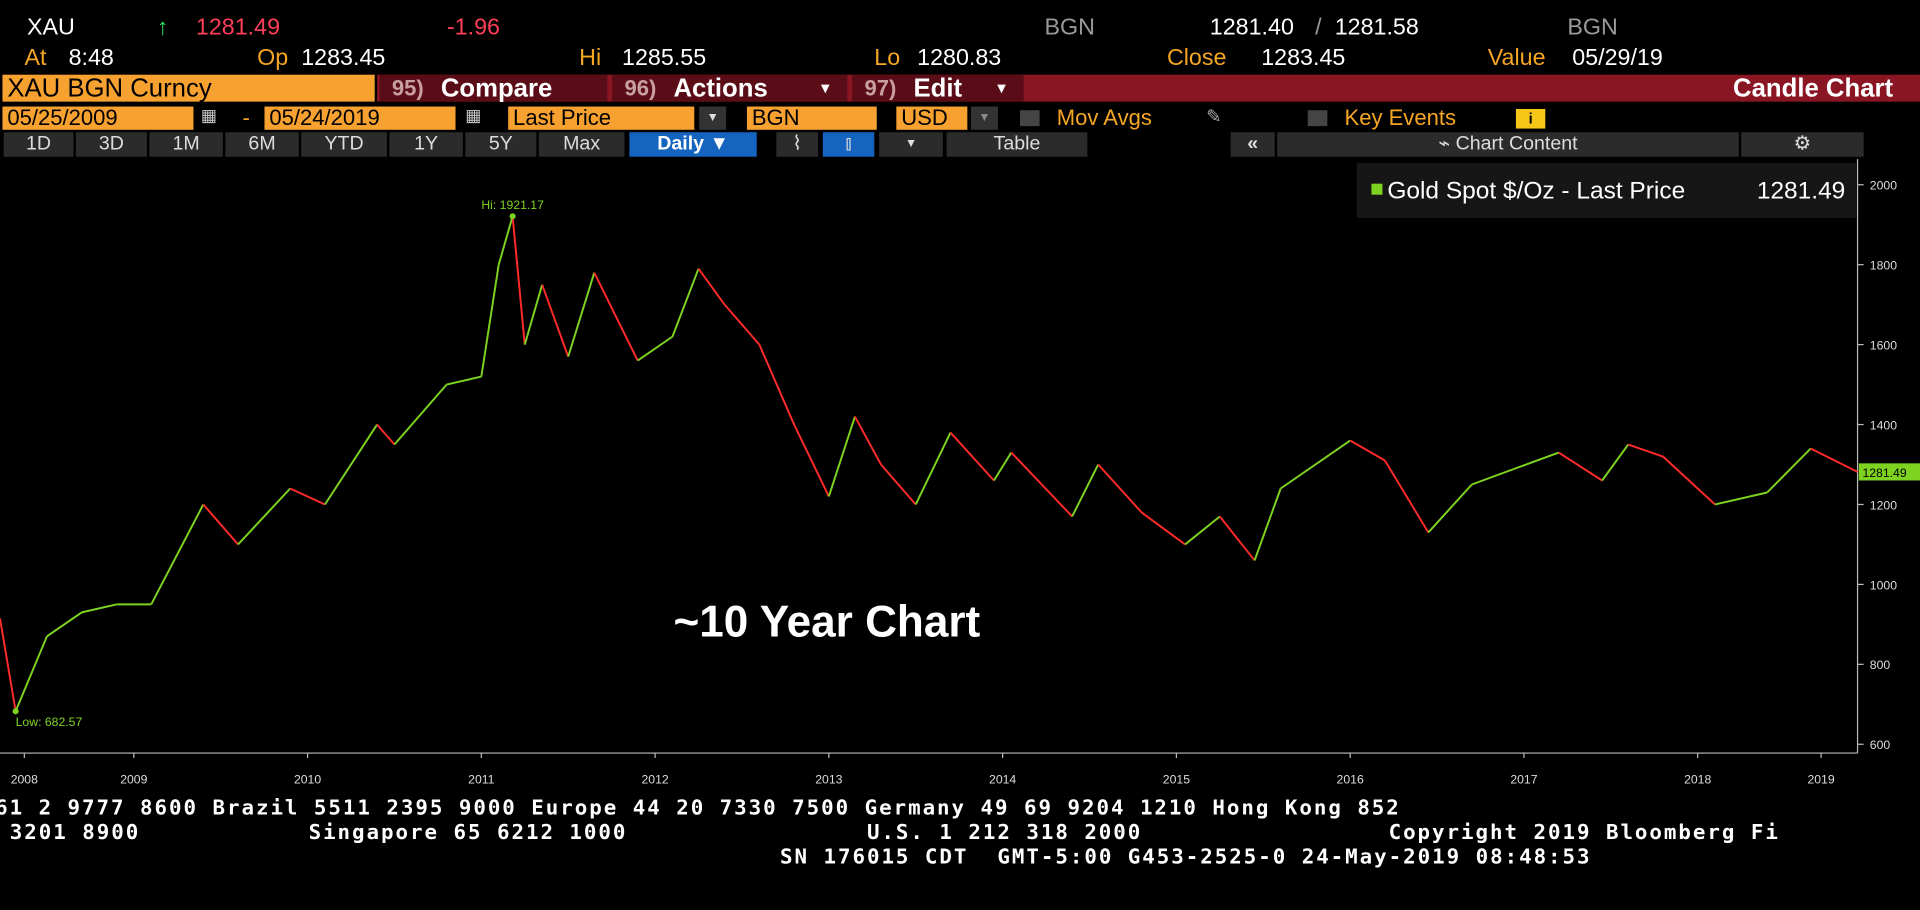  What do you see at coordinates (825, 88) in the screenshot?
I see `dropdown-arrow: ▼` at bounding box center [825, 88].